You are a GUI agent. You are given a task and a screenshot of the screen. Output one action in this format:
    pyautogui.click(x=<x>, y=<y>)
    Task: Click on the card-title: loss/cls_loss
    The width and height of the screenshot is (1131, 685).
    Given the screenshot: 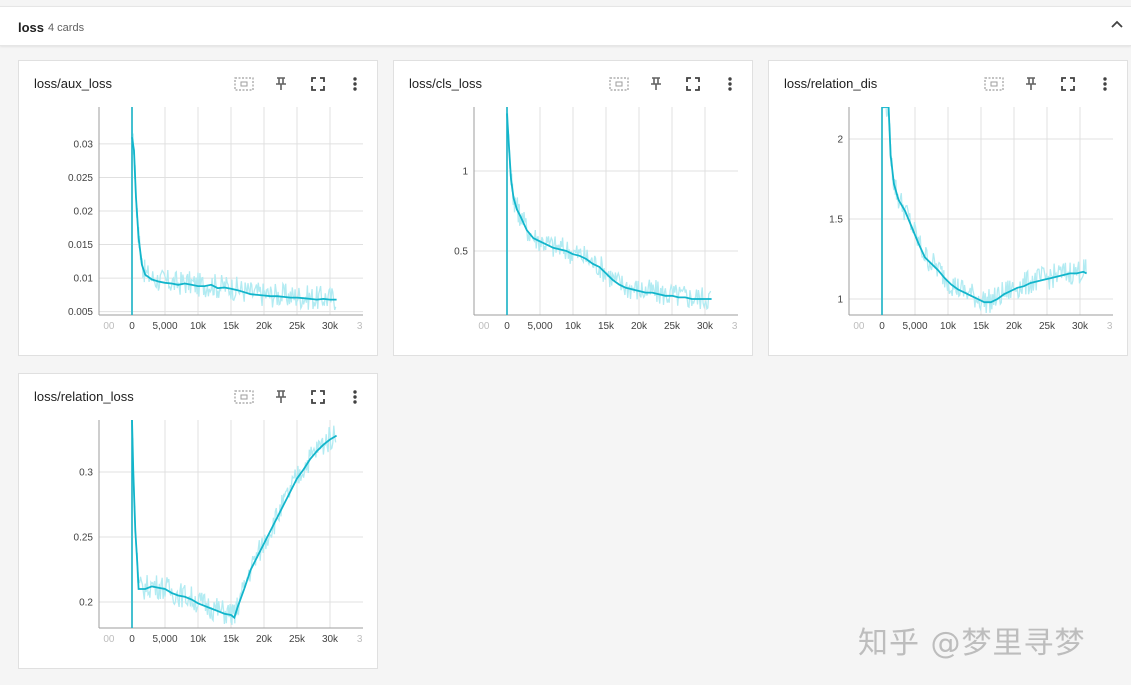 What is the action you would take?
    pyautogui.click(x=445, y=83)
    